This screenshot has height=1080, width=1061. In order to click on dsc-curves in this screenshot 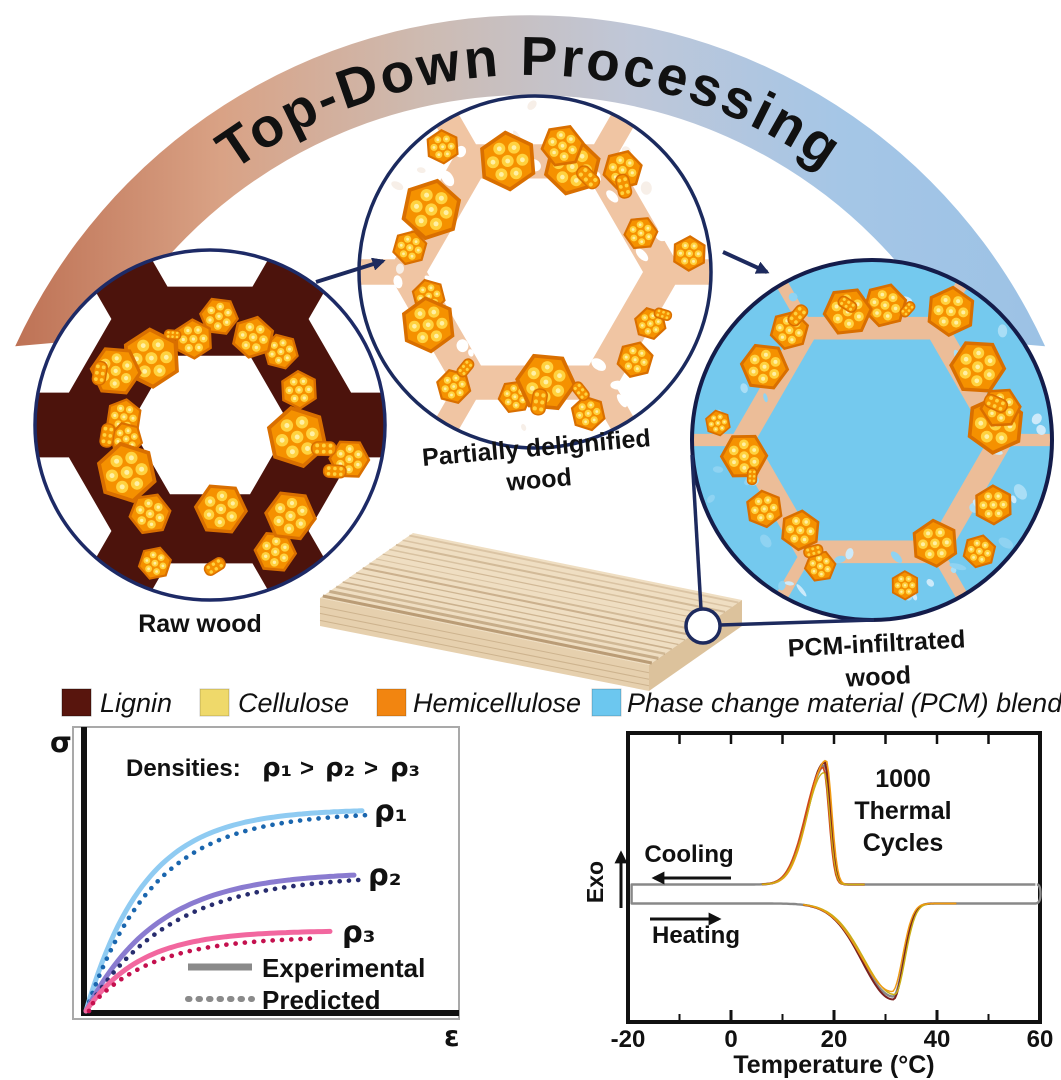, I will do `click(836, 880)`.